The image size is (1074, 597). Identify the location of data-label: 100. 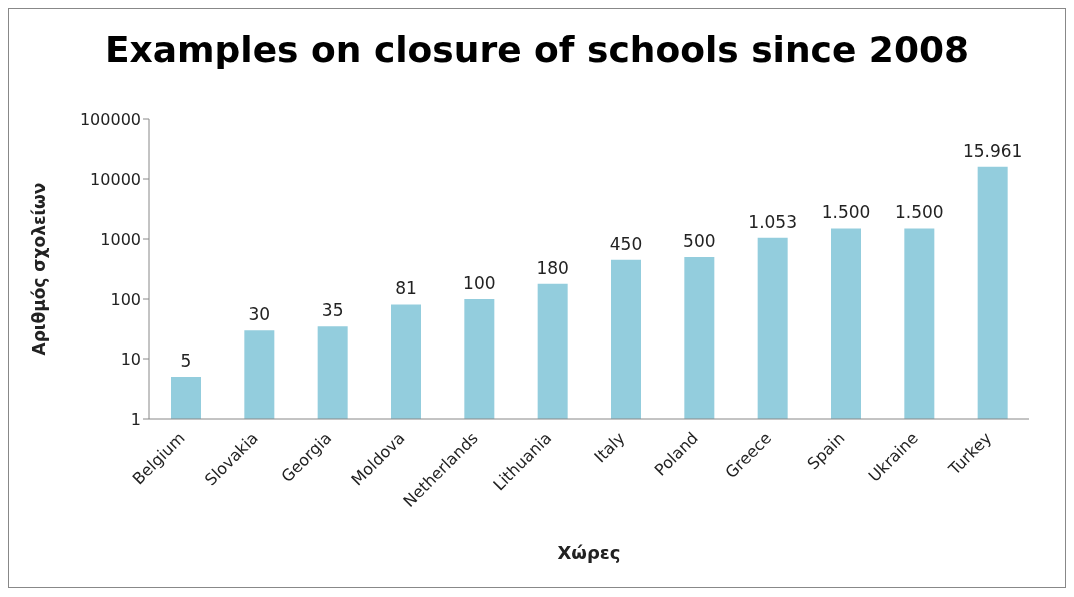
(479, 283).